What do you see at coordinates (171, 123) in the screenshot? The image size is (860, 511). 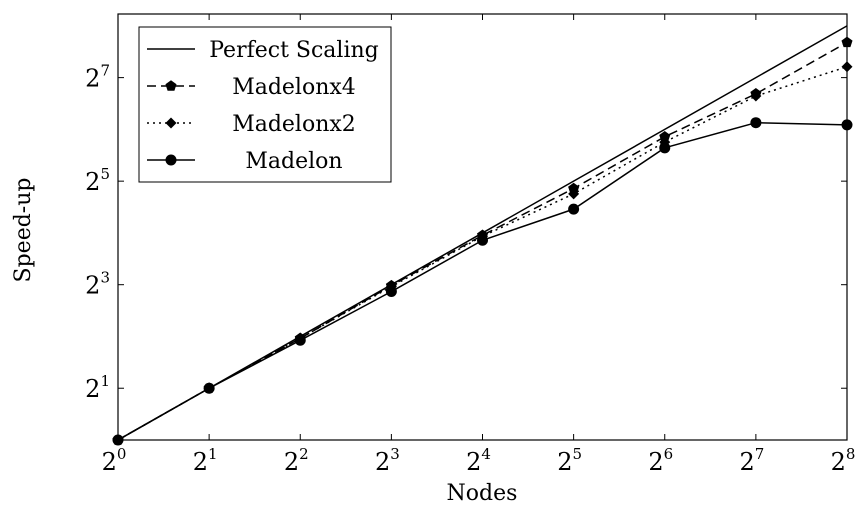 I see `legend-marker-madelonx2` at bounding box center [171, 123].